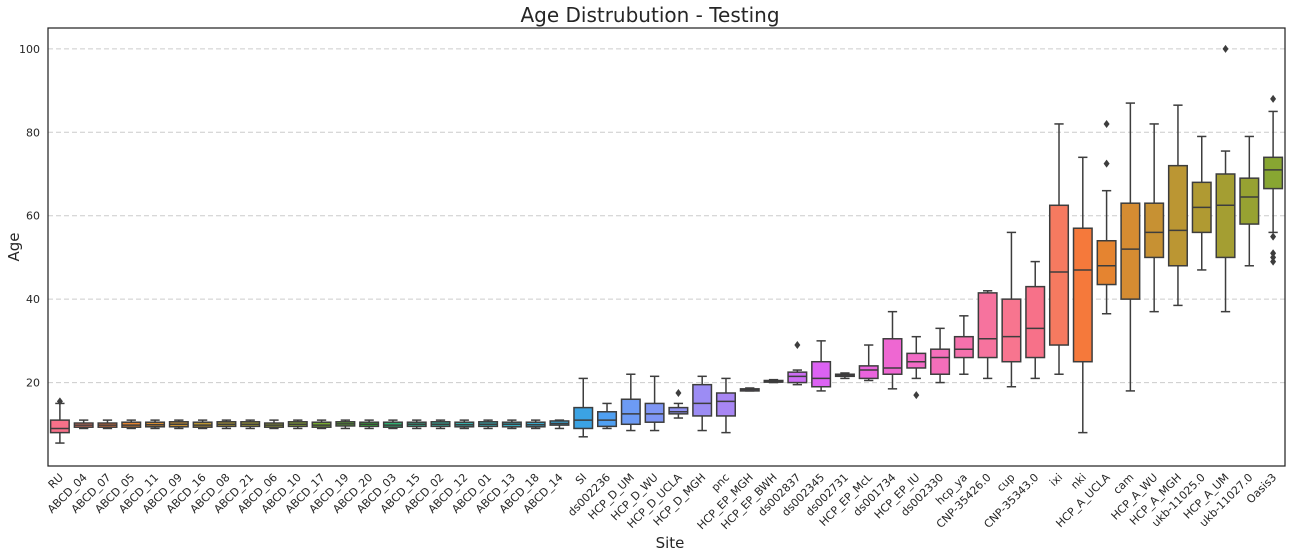 The image size is (1296, 558). Describe the element at coordinates (33, 216) in the screenshot. I see `y-tick-label-2: 60` at that location.